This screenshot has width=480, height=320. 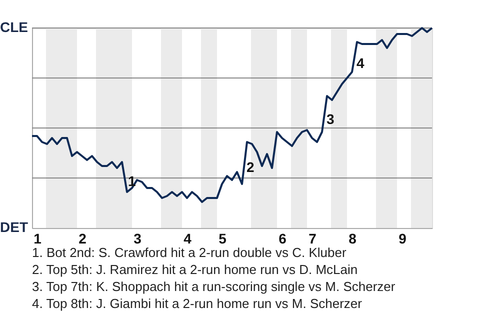 I want to click on x-tick-label: 5, so click(x=222, y=238).